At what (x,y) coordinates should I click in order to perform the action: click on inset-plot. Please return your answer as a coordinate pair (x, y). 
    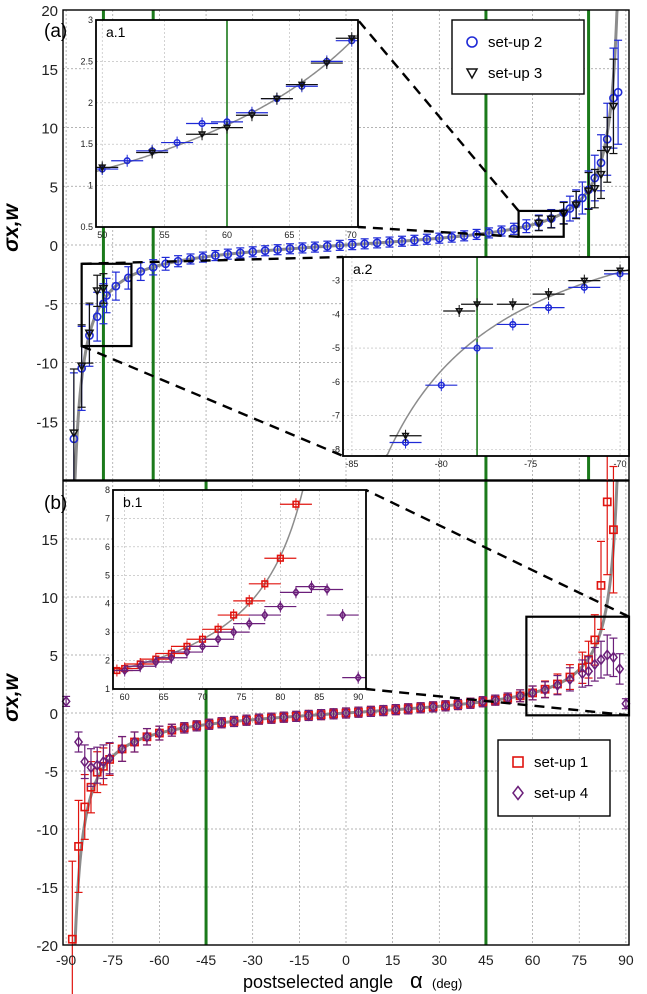
    Looking at the image, I should click on (227, 104).